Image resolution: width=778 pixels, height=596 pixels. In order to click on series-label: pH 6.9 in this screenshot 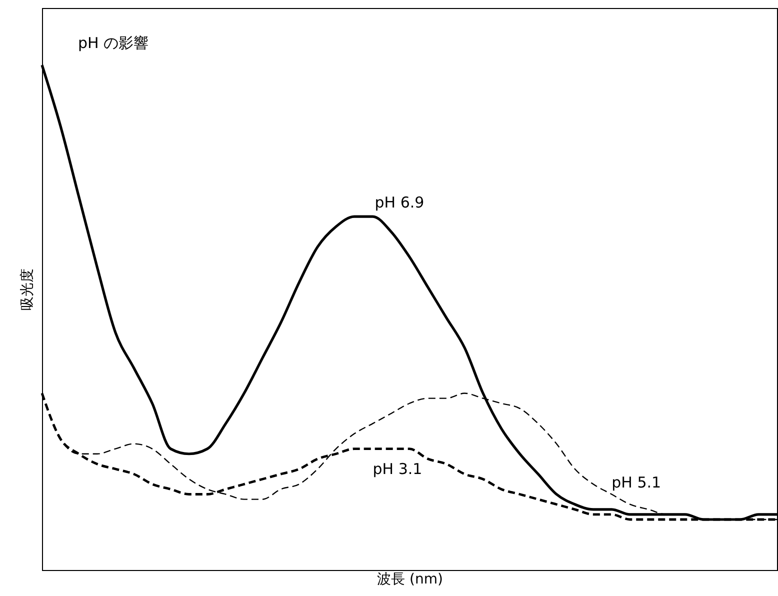, I will do `click(399, 203)`.